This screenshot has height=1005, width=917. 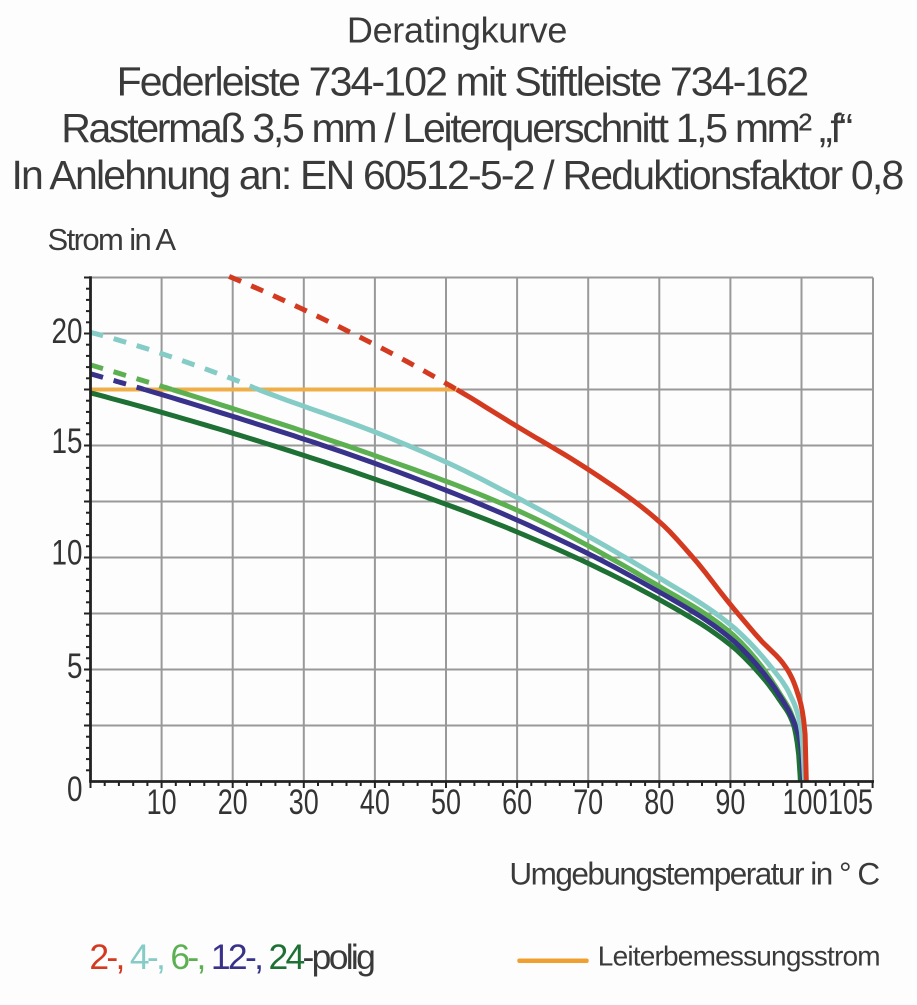 I want to click on svg-text: 100, so click(x=805, y=802).